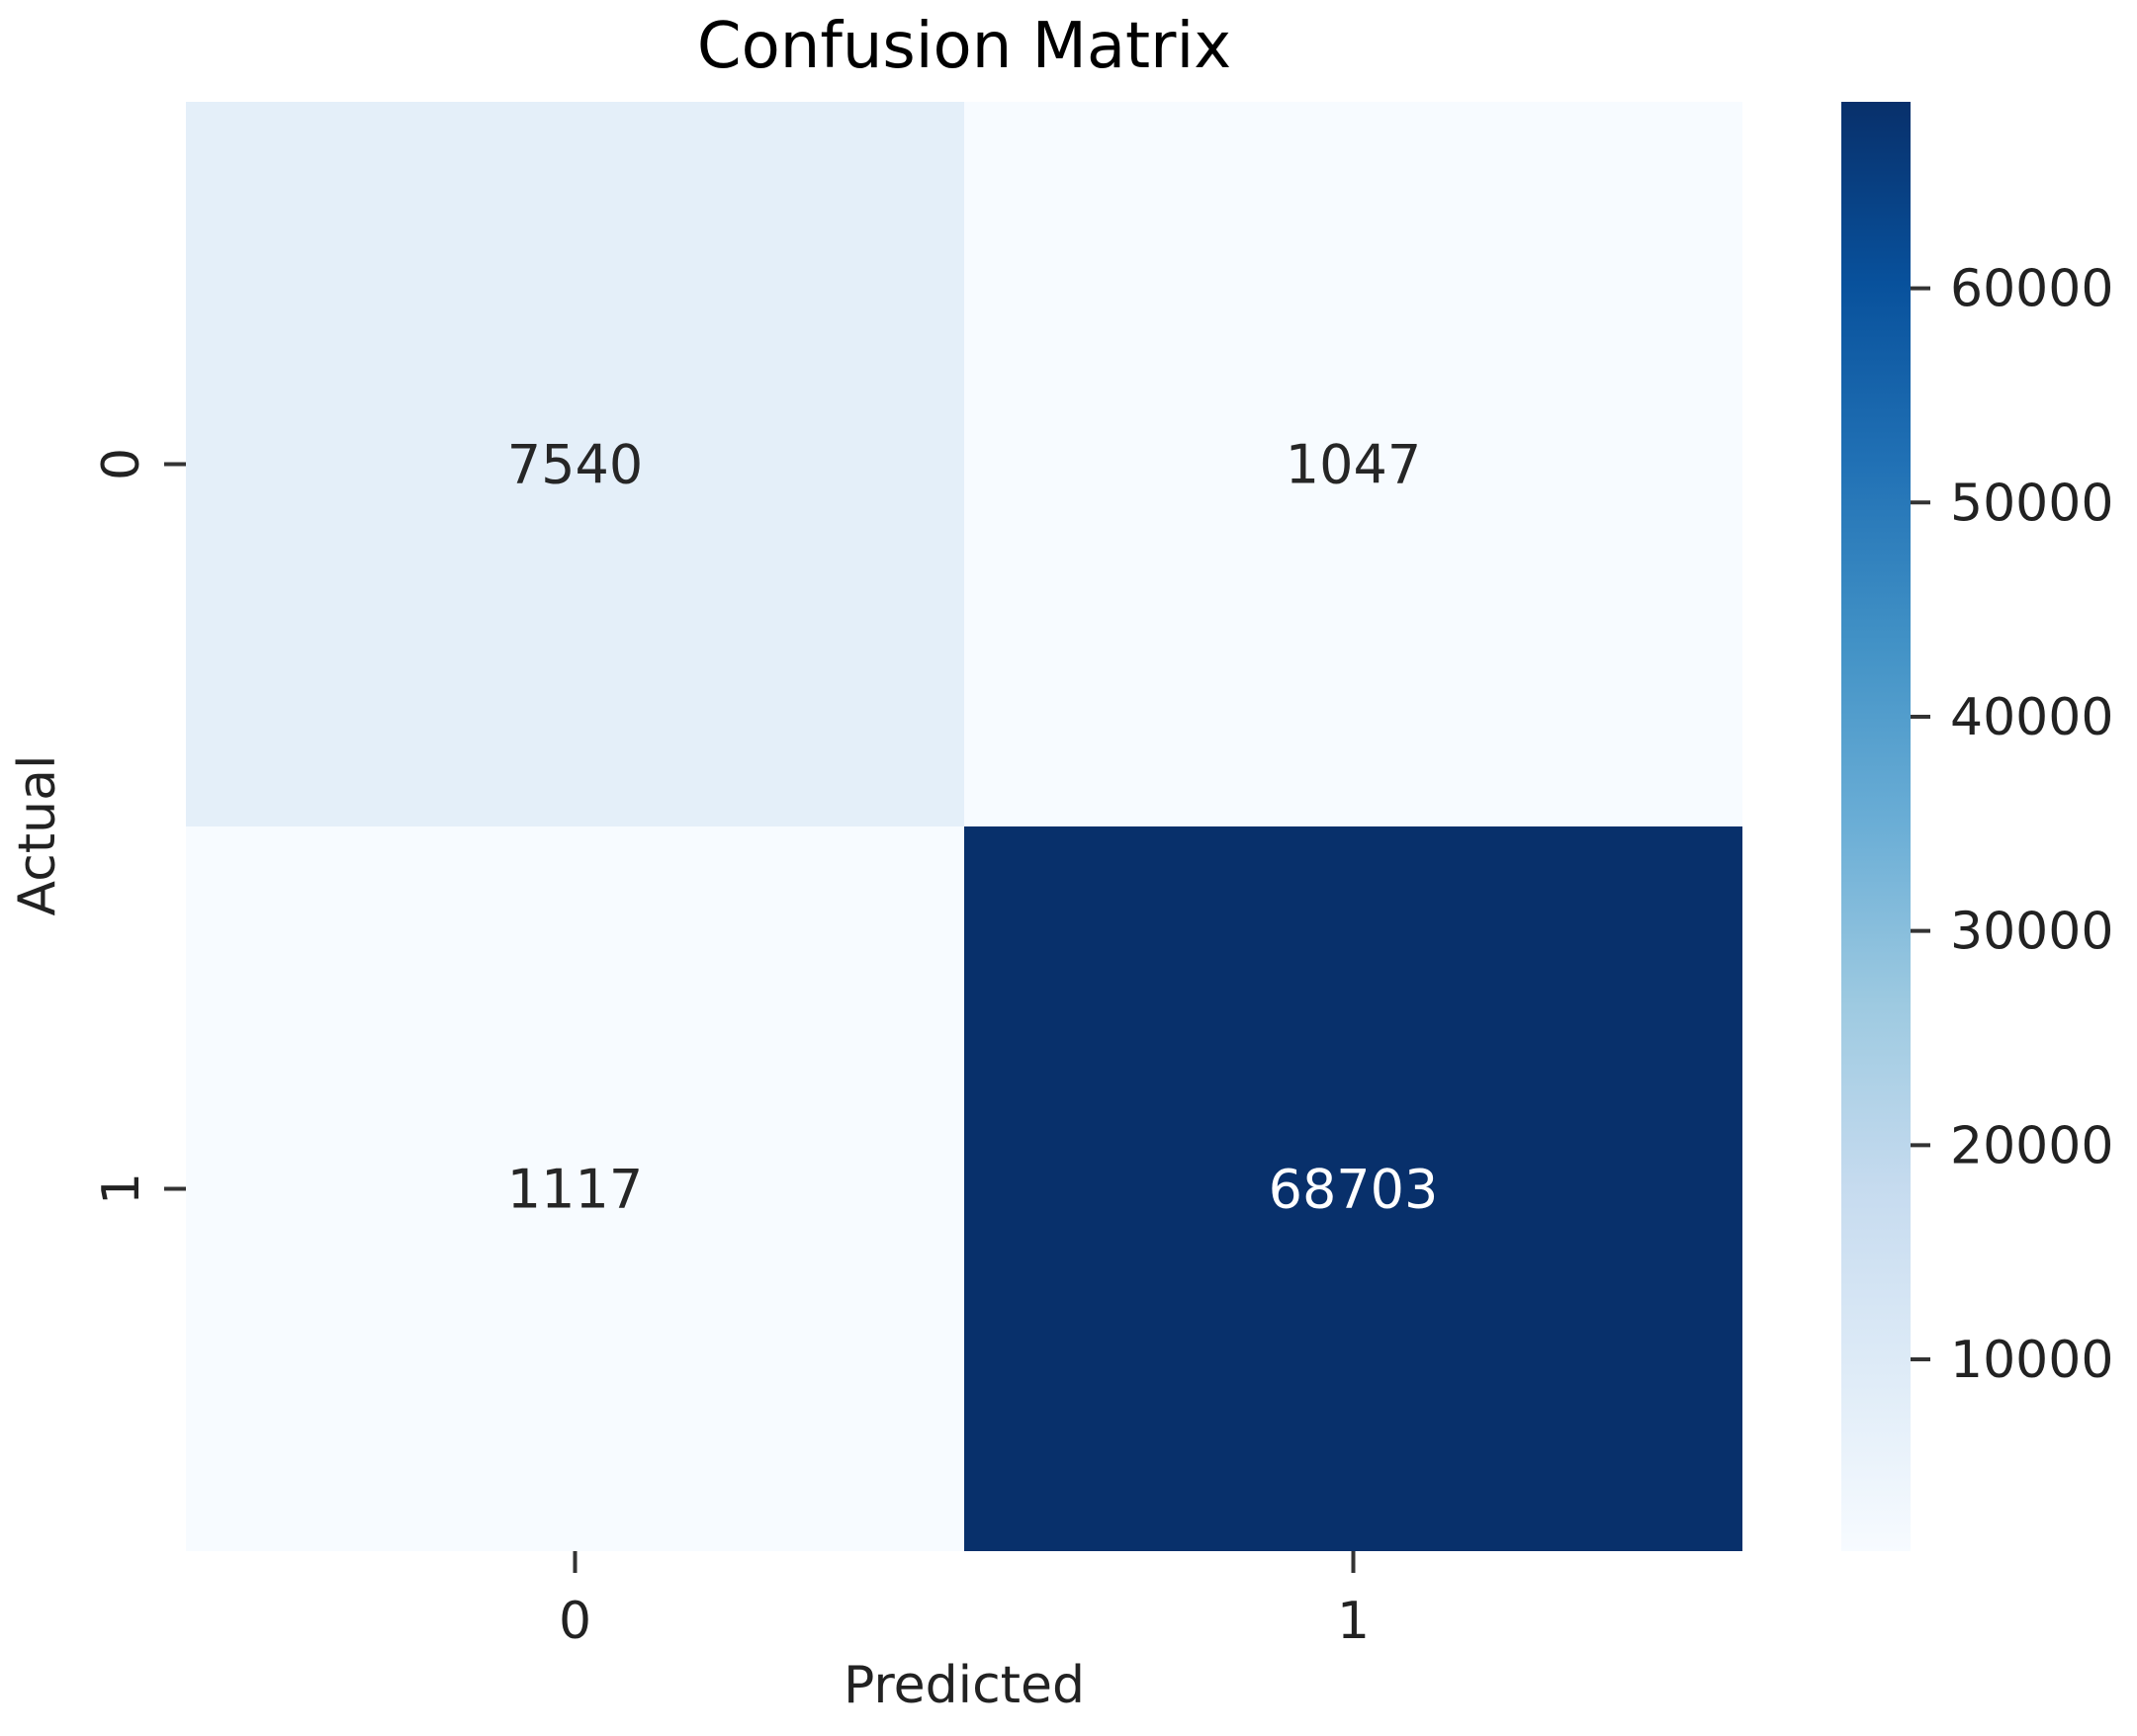 Image resolution: width=2137 pixels, height=1736 pixels. I want to click on y-axis-ticks: 01, so click(139, 826).